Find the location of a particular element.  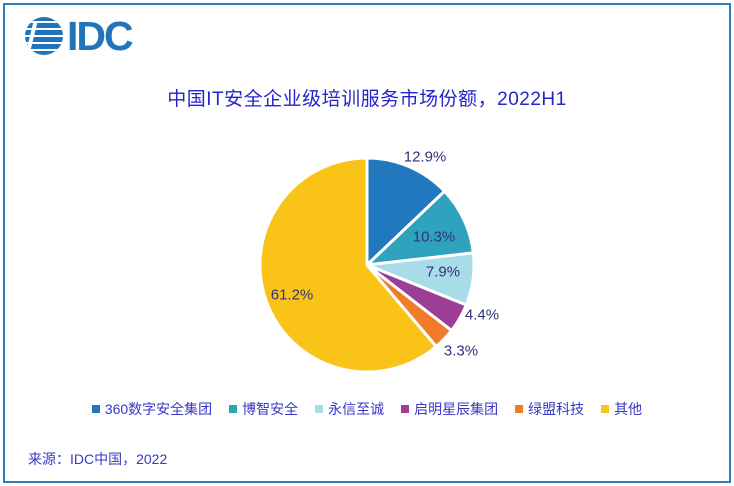

idc-logo: IDC is located at coordinates (79, 36).